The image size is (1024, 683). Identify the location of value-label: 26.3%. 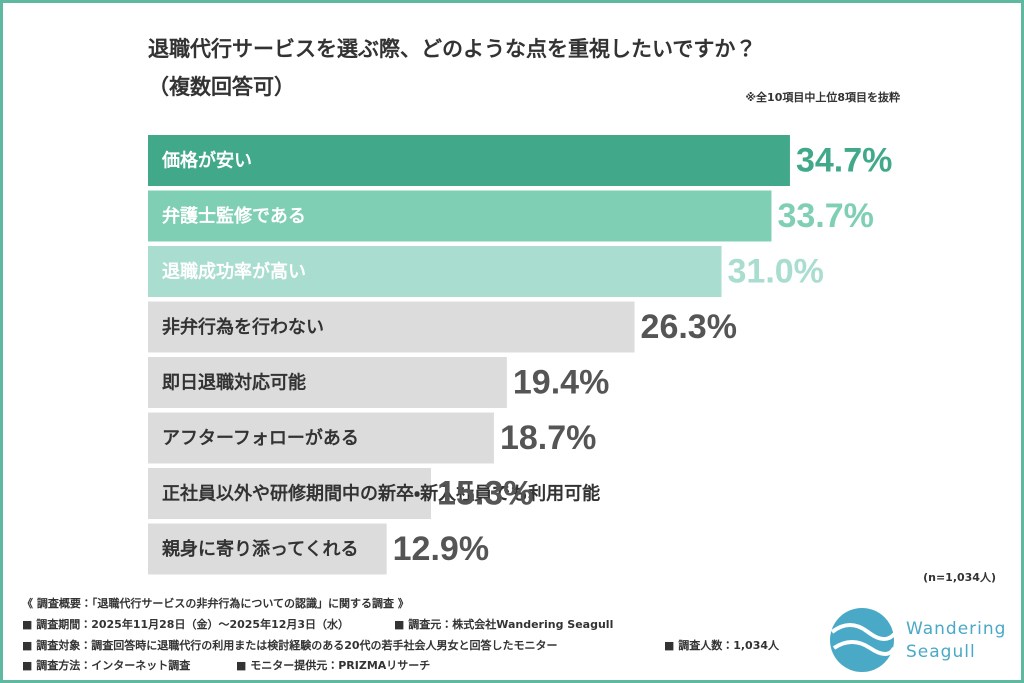
(689, 327).